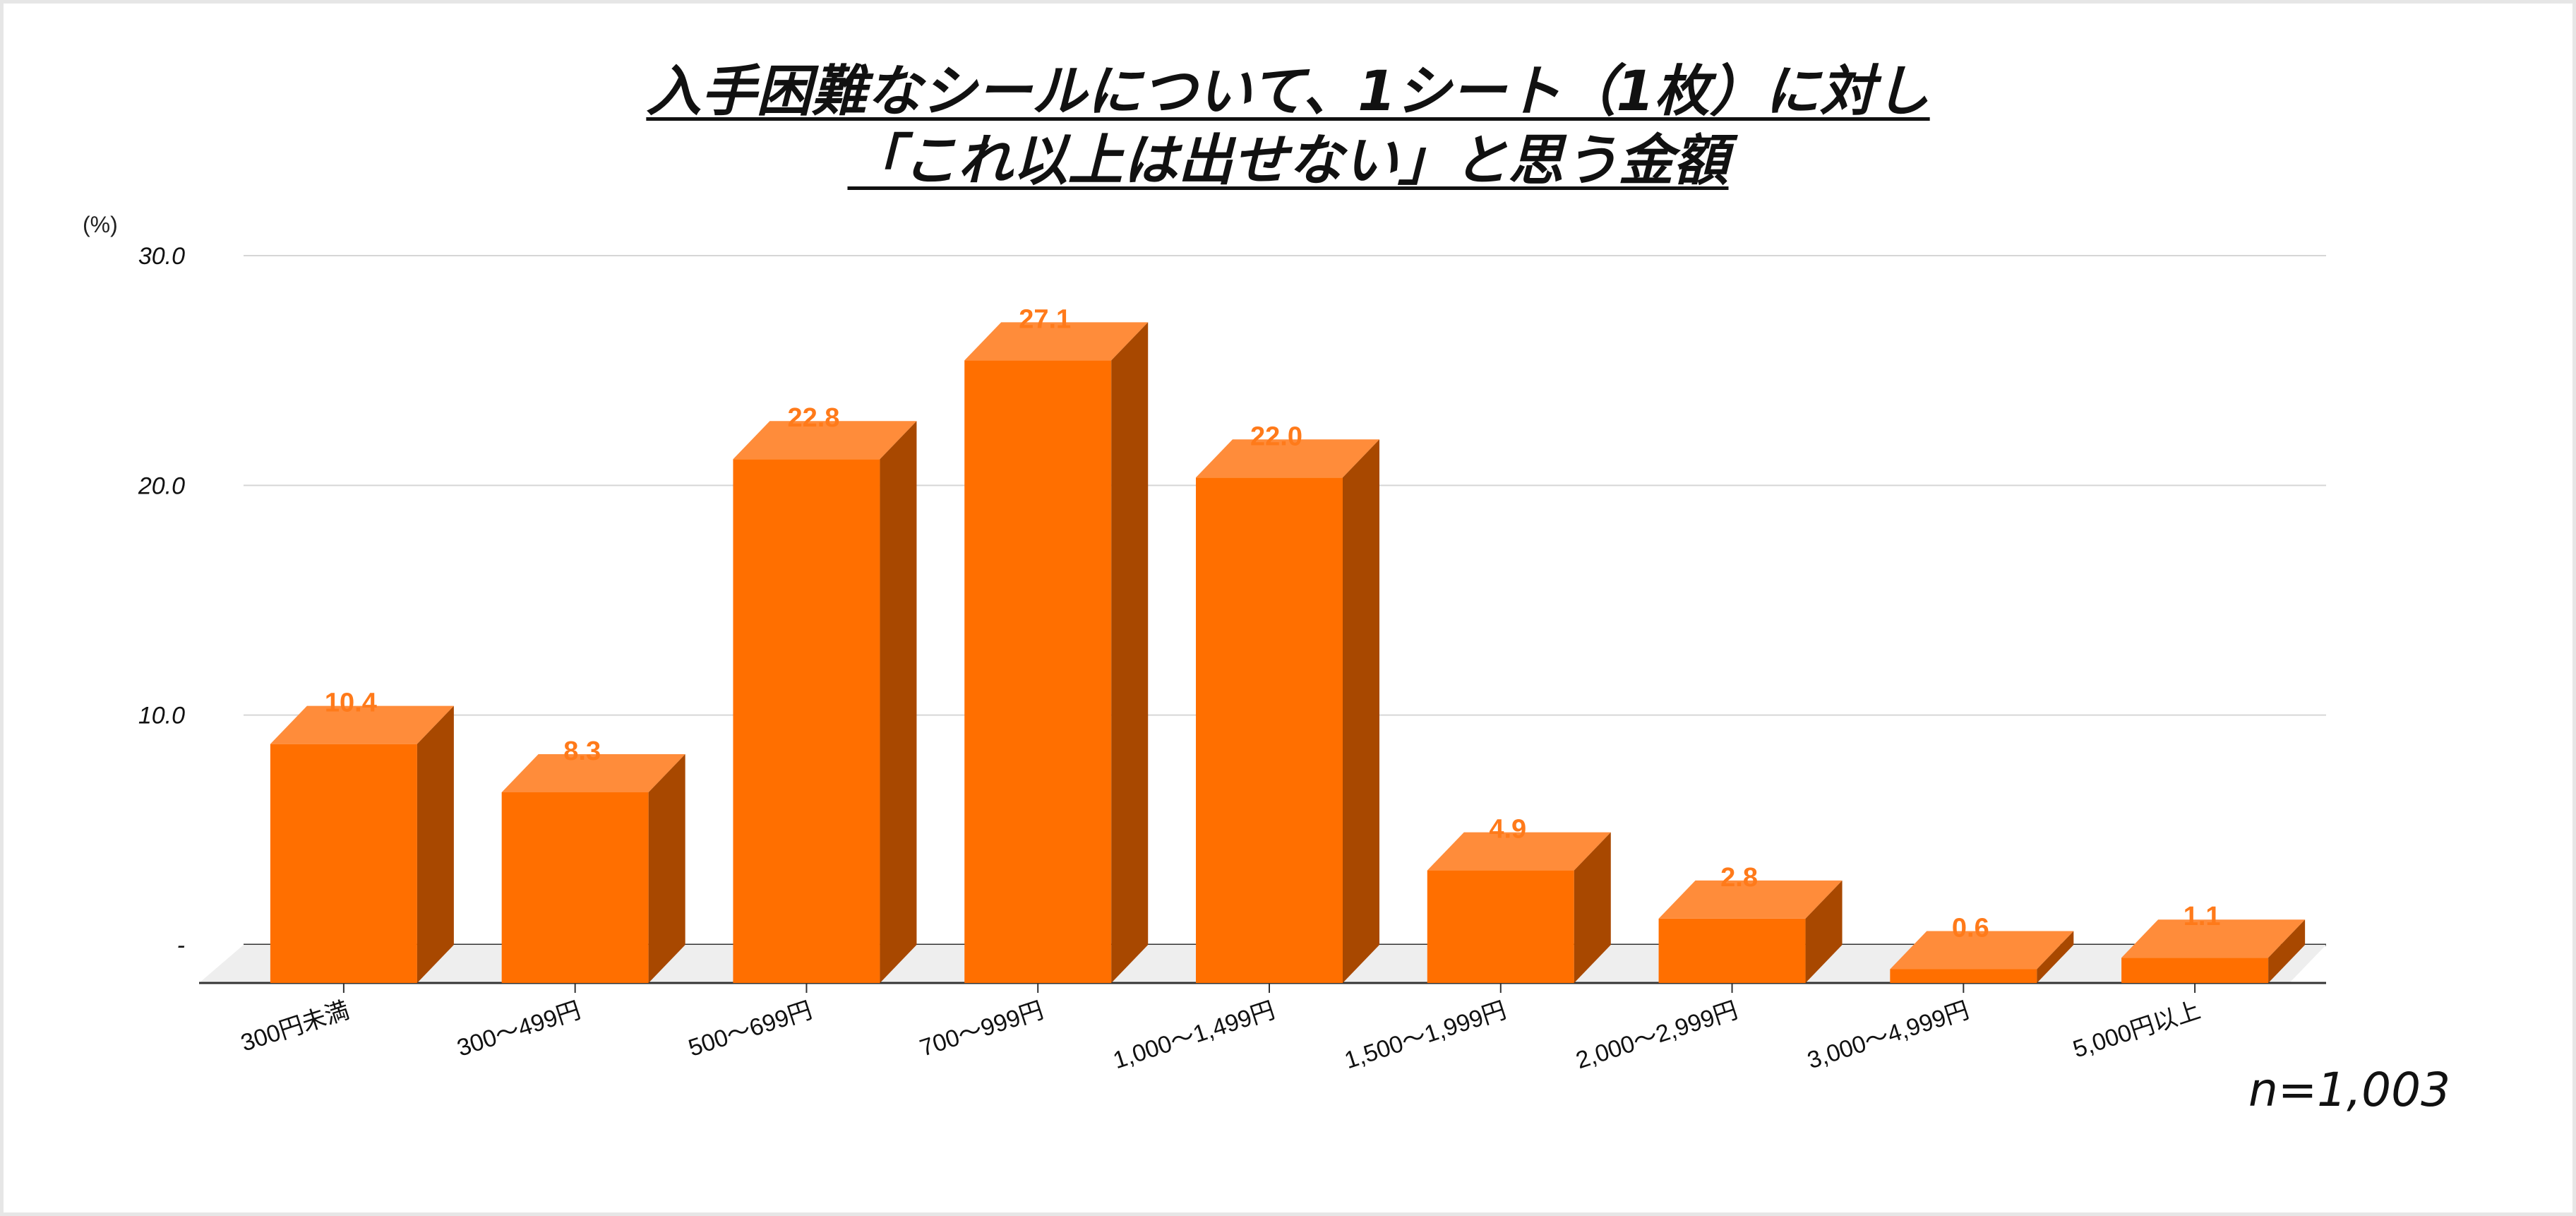 The image size is (2576, 1216). I want to click on y-tick-label: 30.0, so click(161, 256).